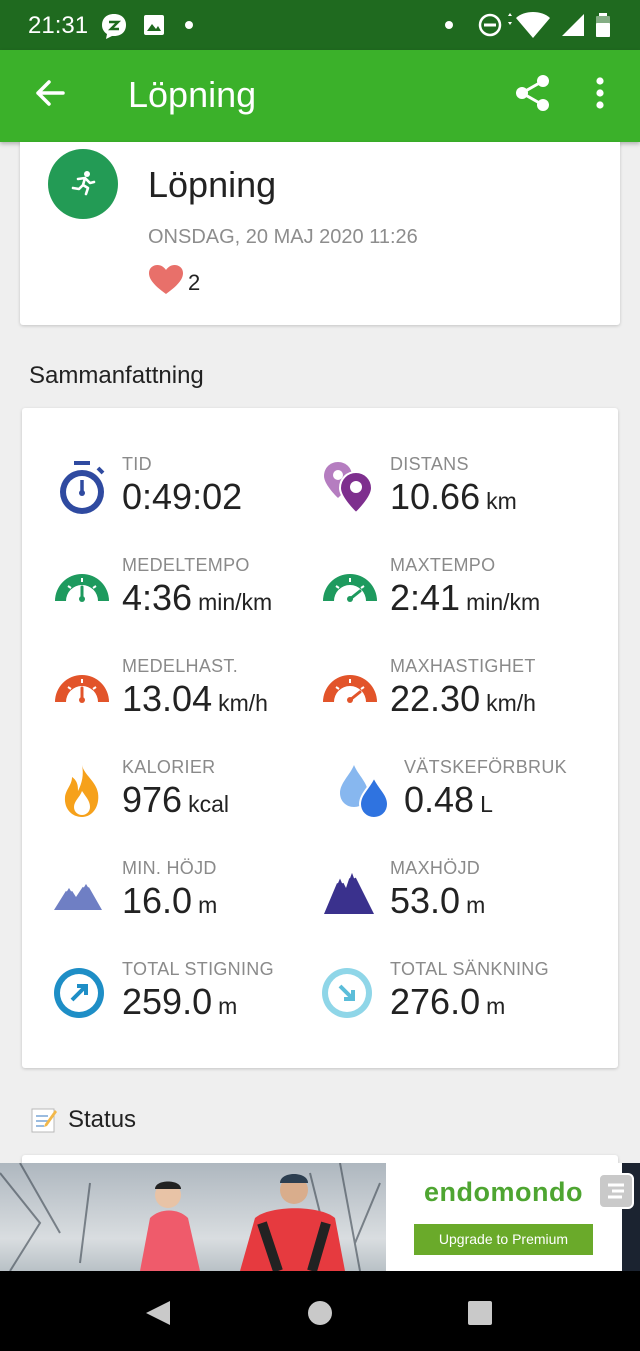  I want to click on speed-gauge-icon, so click(82, 689).